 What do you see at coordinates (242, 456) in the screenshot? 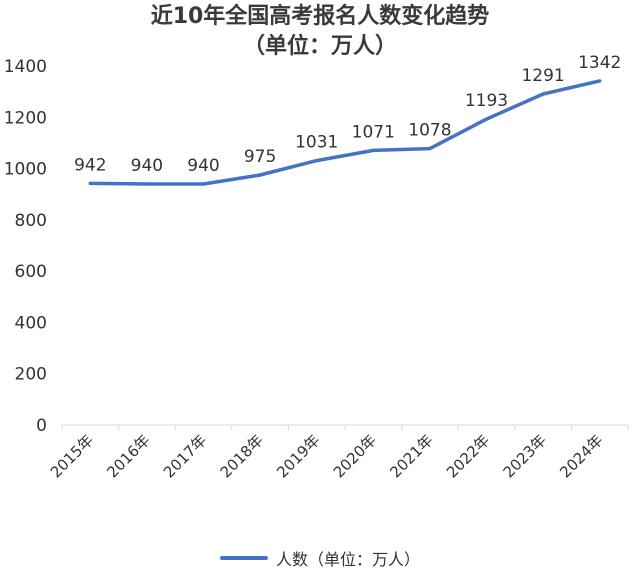
I see `x-tick-label: 2018年` at bounding box center [242, 456].